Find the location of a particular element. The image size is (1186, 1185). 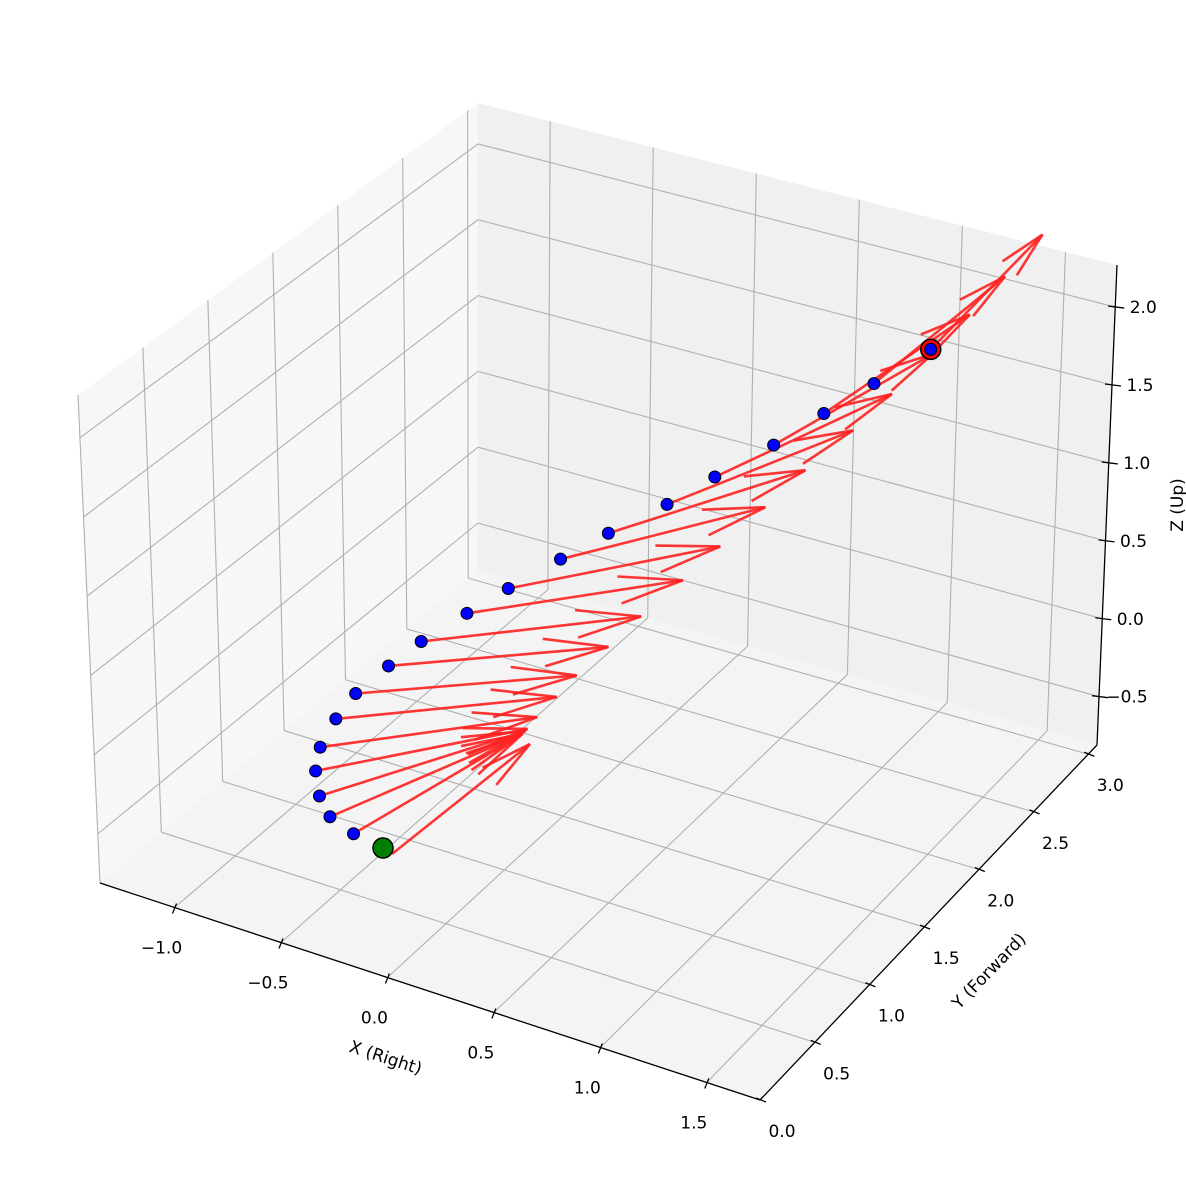

y-axis-line is located at coordinates (928, 922).